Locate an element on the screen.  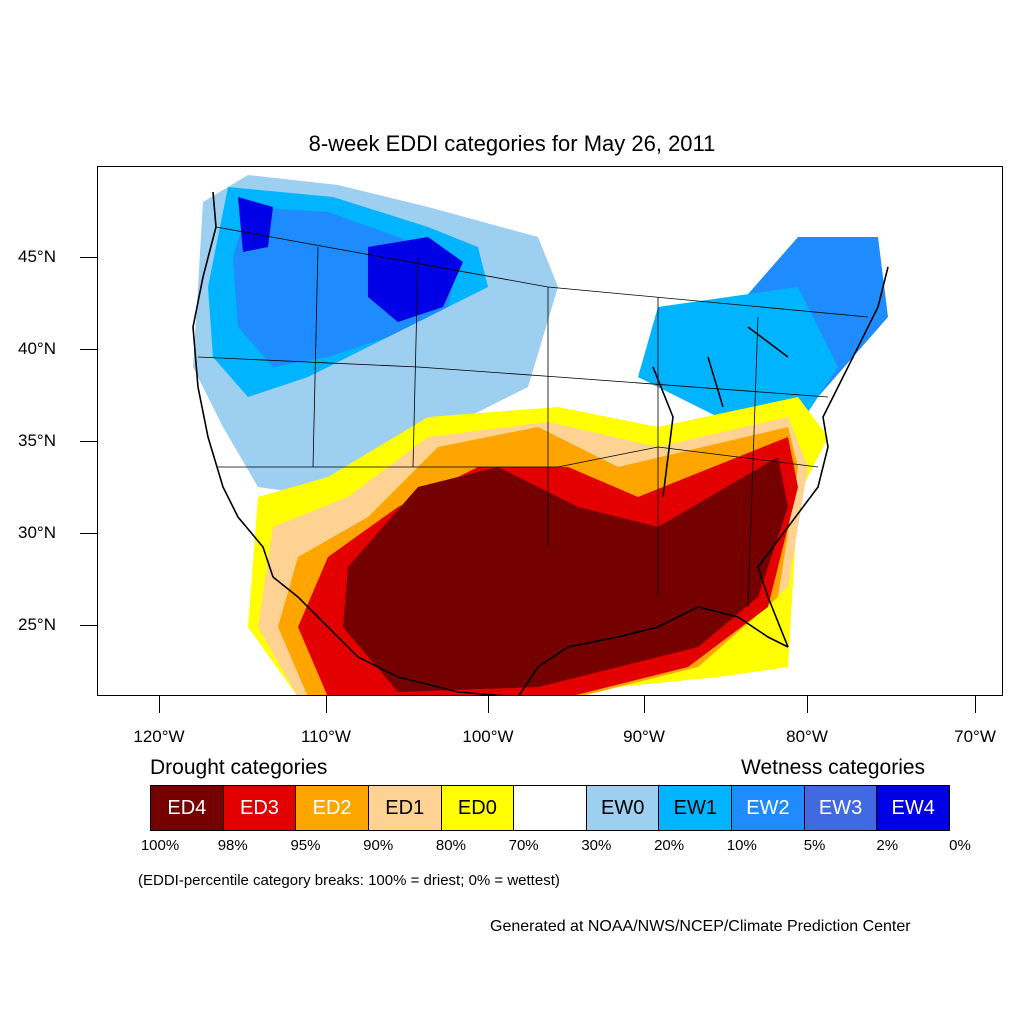
lat-label-30: 30°N is located at coordinates (37, 532).